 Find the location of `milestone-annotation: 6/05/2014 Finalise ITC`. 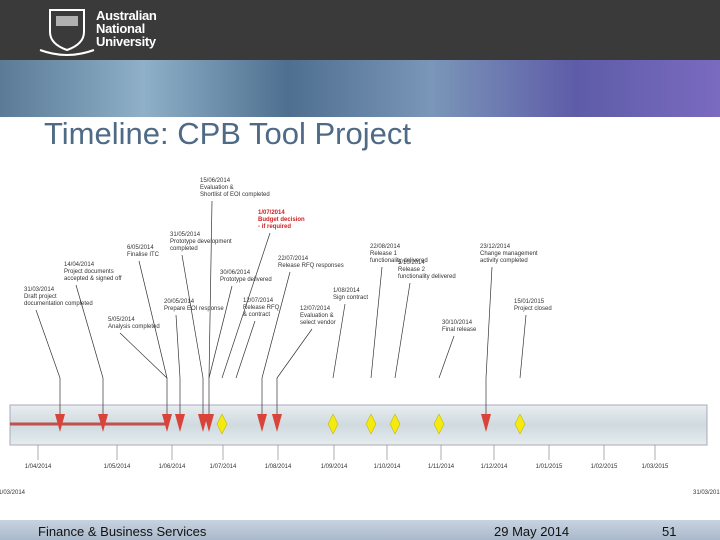

milestone-annotation: 6/05/2014 Finalise ITC is located at coordinates (143, 252).